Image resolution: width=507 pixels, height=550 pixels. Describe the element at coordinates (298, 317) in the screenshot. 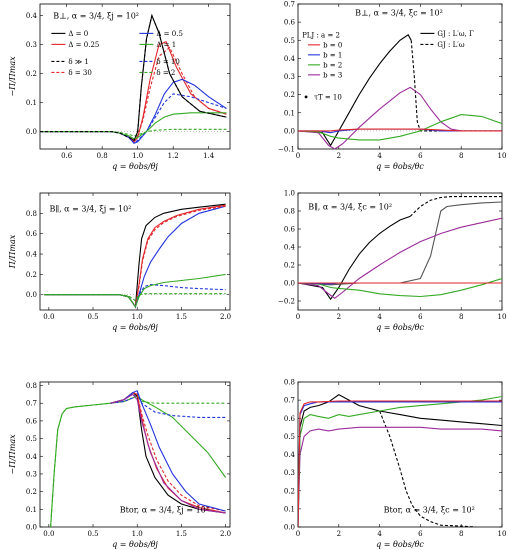

I see `x-tick-label: 0` at that location.